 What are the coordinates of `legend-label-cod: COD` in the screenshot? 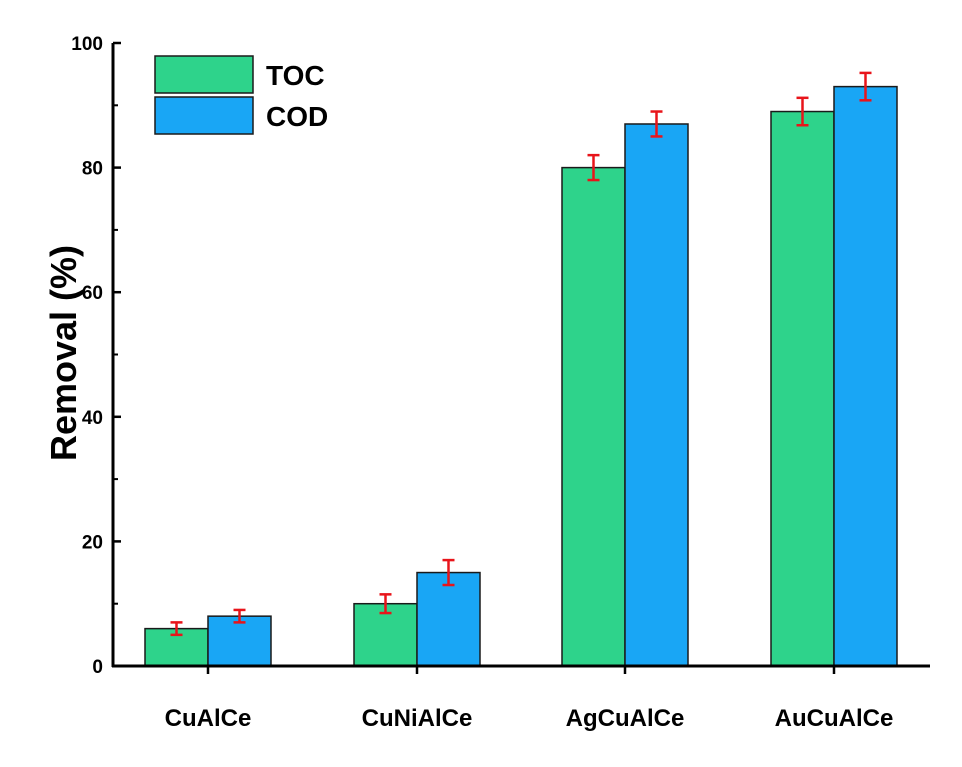 It's located at (297, 116).